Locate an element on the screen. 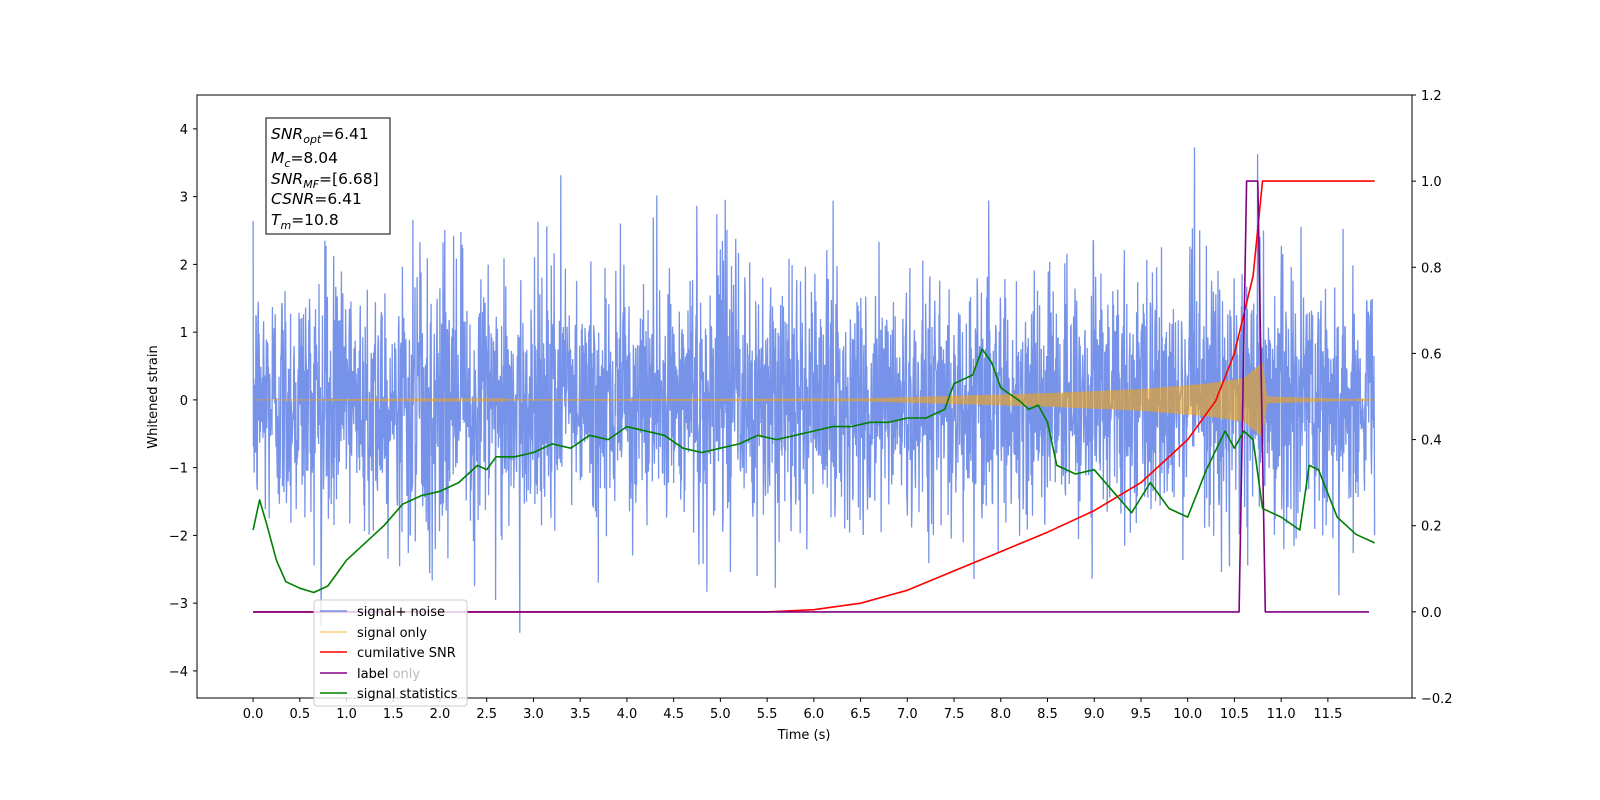 This screenshot has width=1600, height=800. x-tick-label: 8.0 is located at coordinates (1000, 714).